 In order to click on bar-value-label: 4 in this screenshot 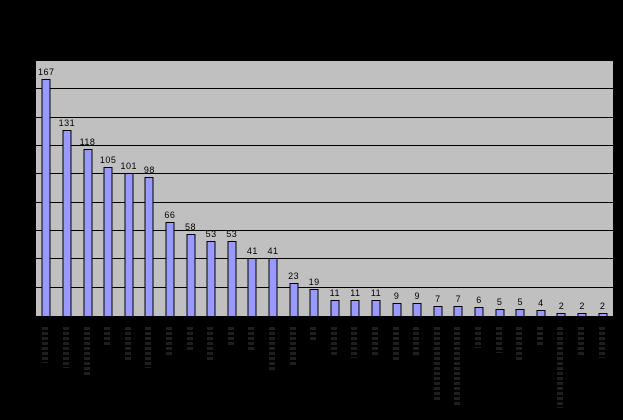, I will do `click(541, 303)`.